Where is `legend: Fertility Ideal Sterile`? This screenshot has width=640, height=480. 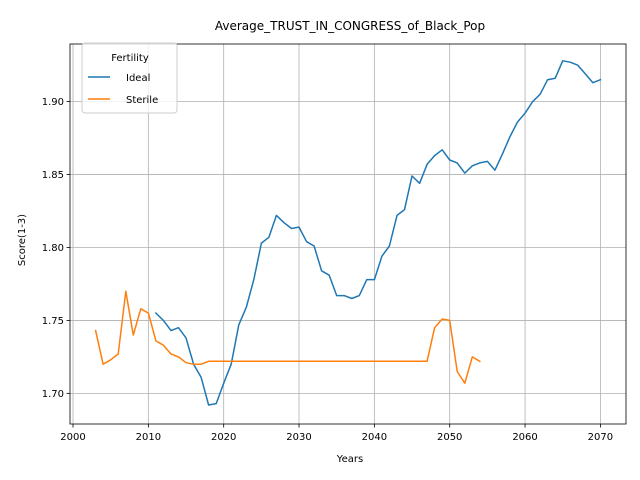 legend: Fertility Ideal Sterile is located at coordinates (129, 78).